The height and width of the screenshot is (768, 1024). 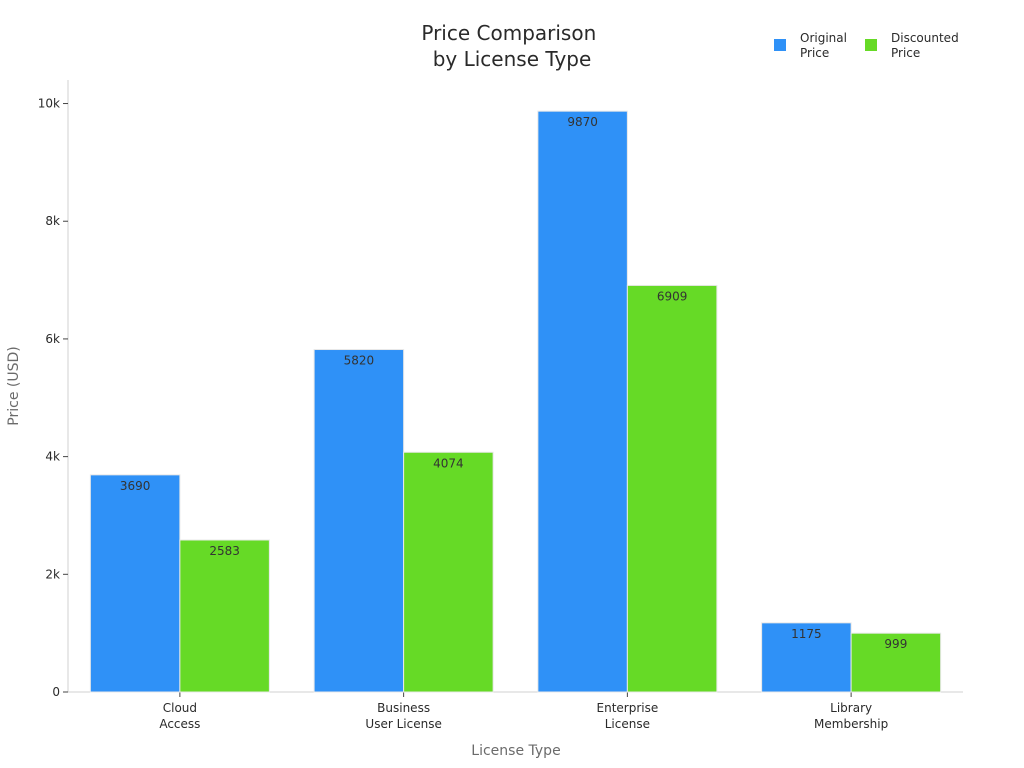 I want to click on x-tick-label: Library Membership, so click(x=851, y=716).